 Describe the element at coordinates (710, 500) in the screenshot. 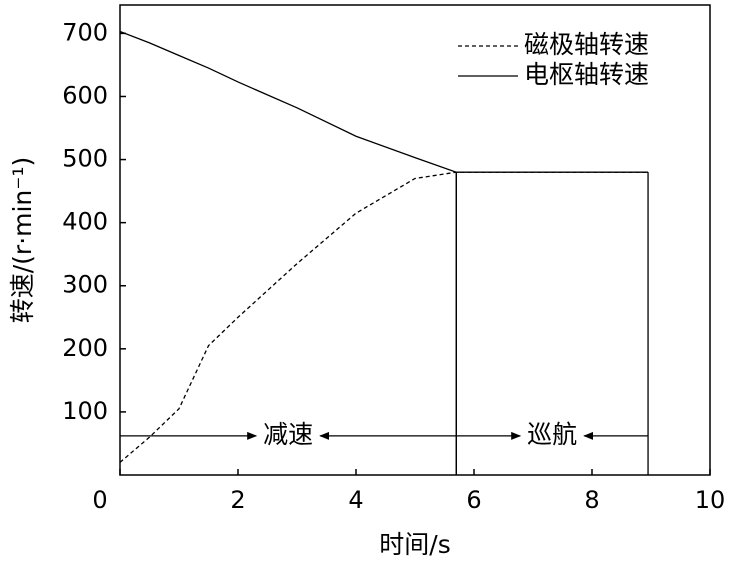

I see `x-tick-label: 10` at that location.